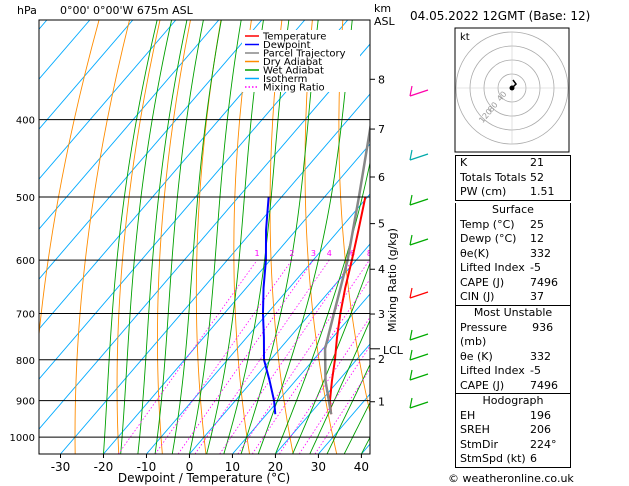 This screenshot has height=486, width=629. Describe the element at coordinates (285, 79) in the screenshot. I see `legend-label: Isotherm` at that location.